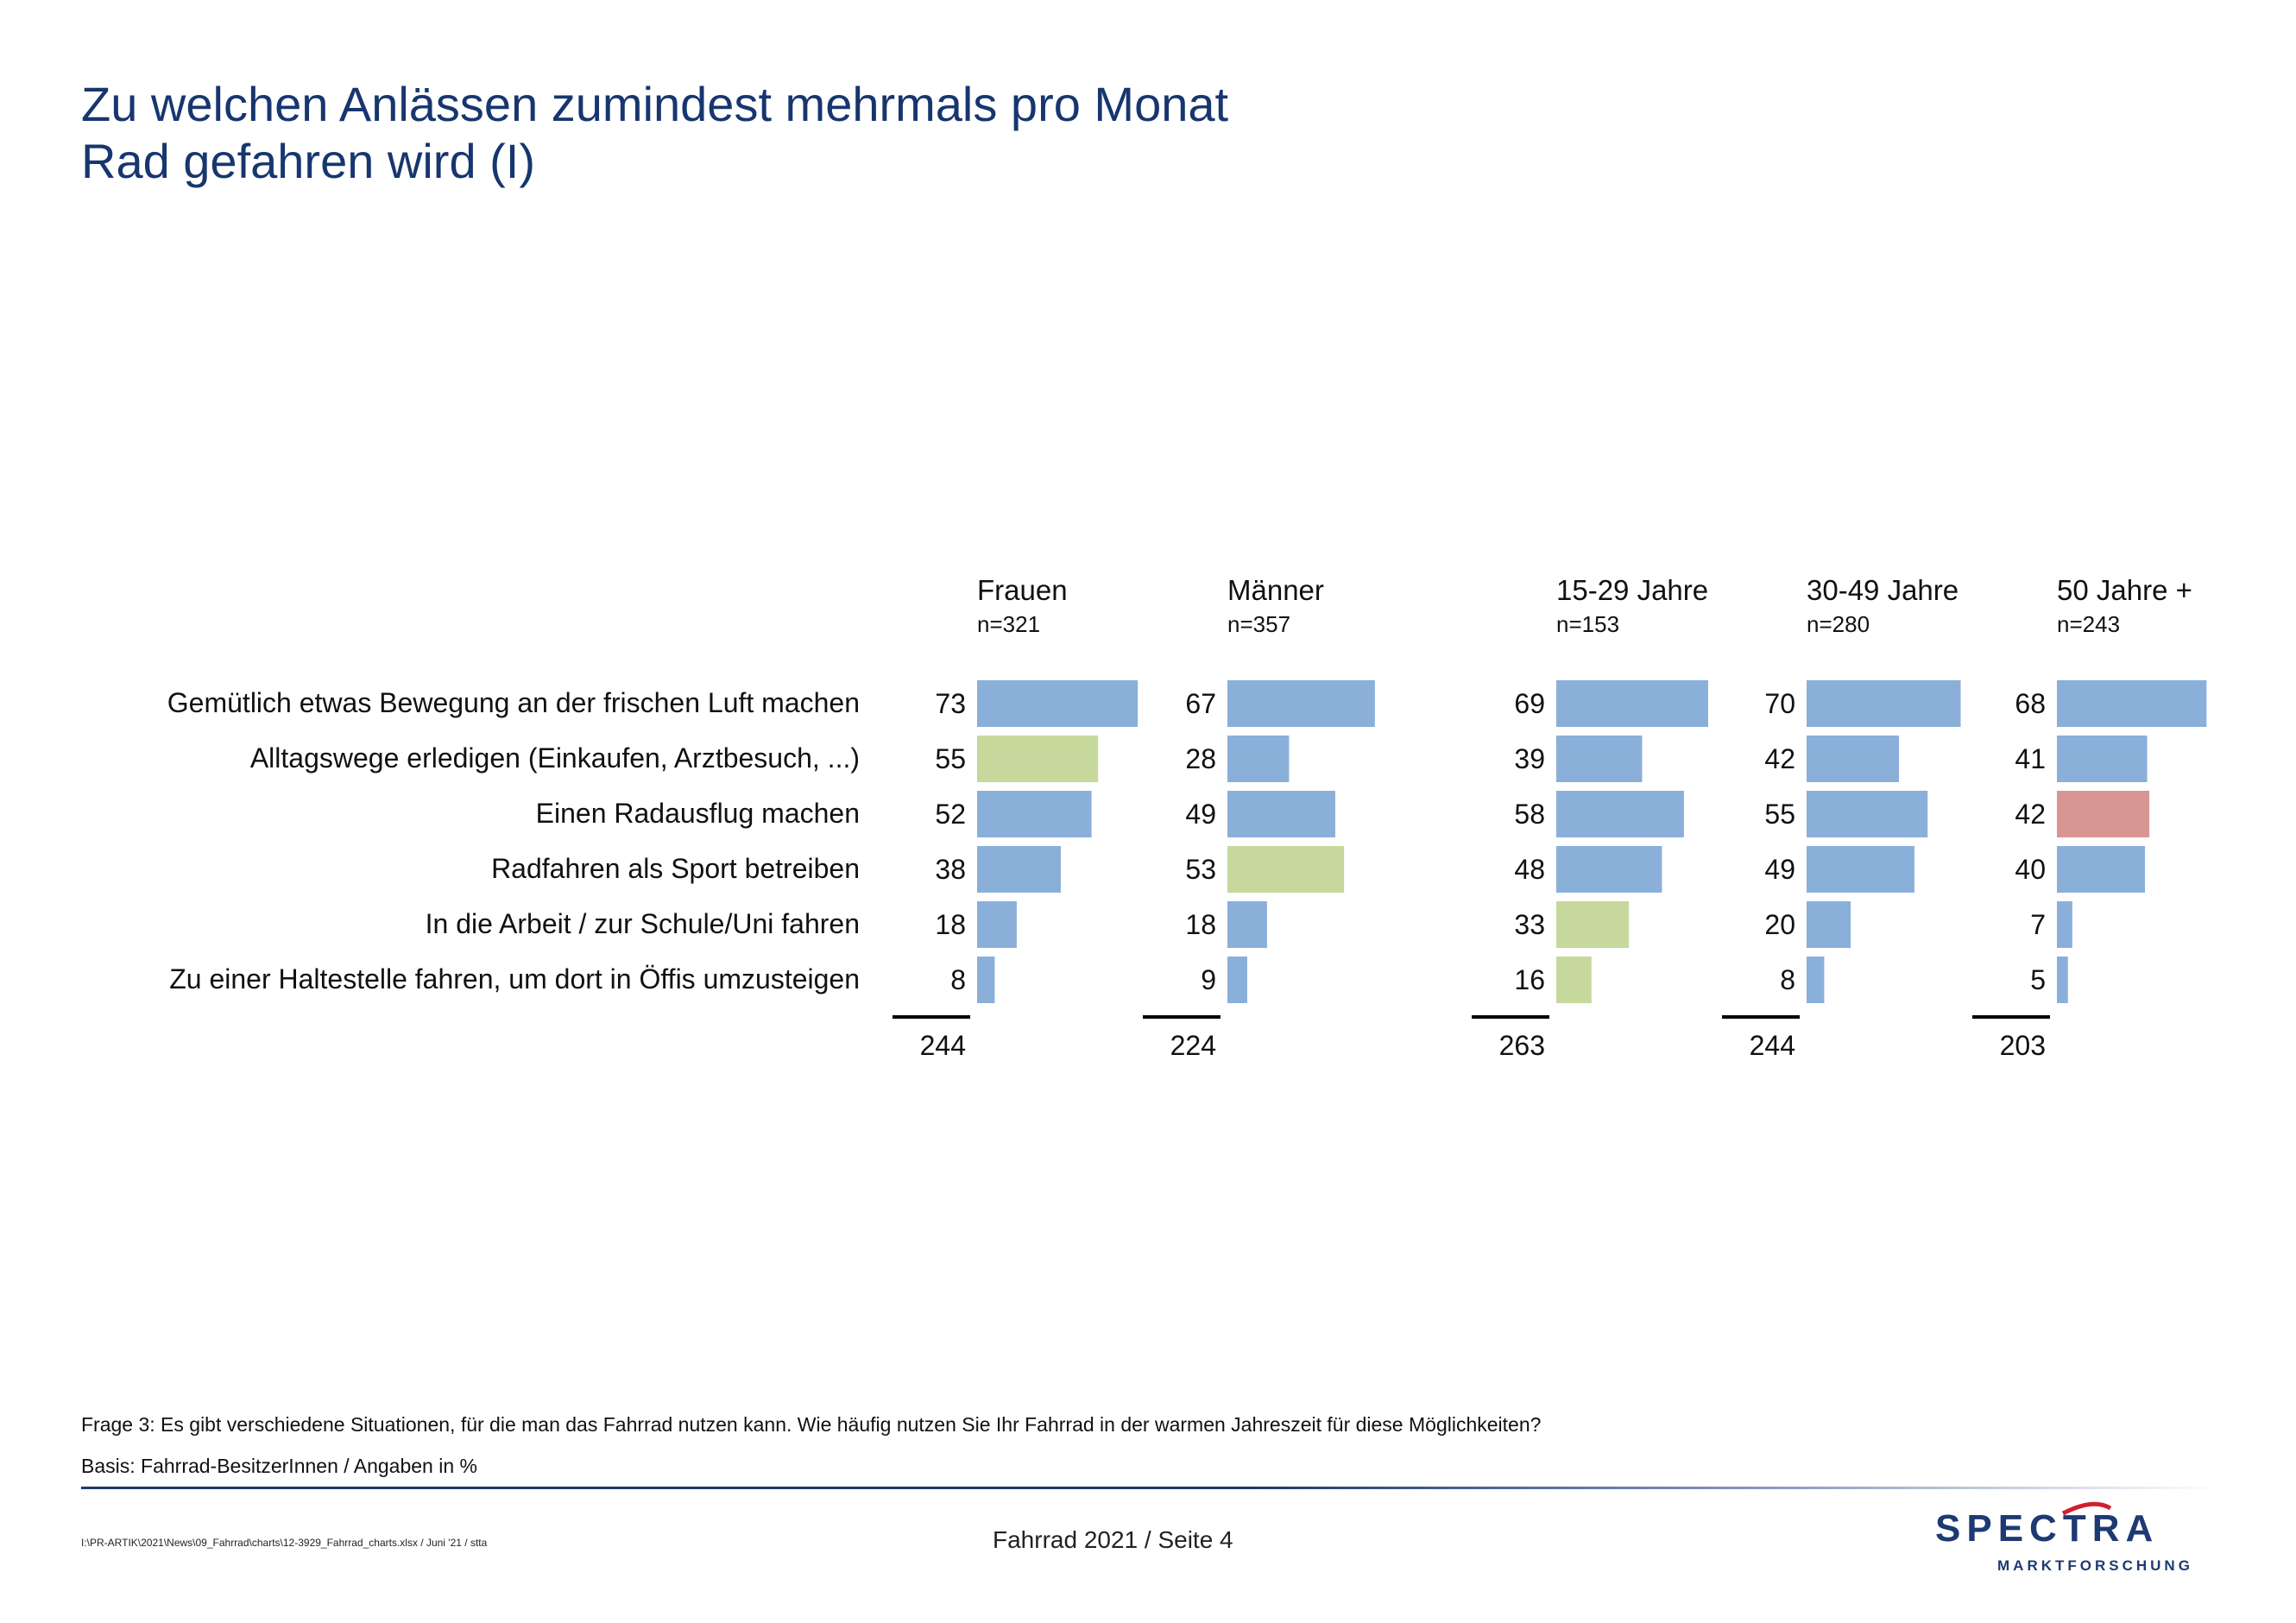 This screenshot has width=2296, height=1623. What do you see at coordinates (1022, 590) in the screenshot?
I see `series-header: Frauen` at bounding box center [1022, 590].